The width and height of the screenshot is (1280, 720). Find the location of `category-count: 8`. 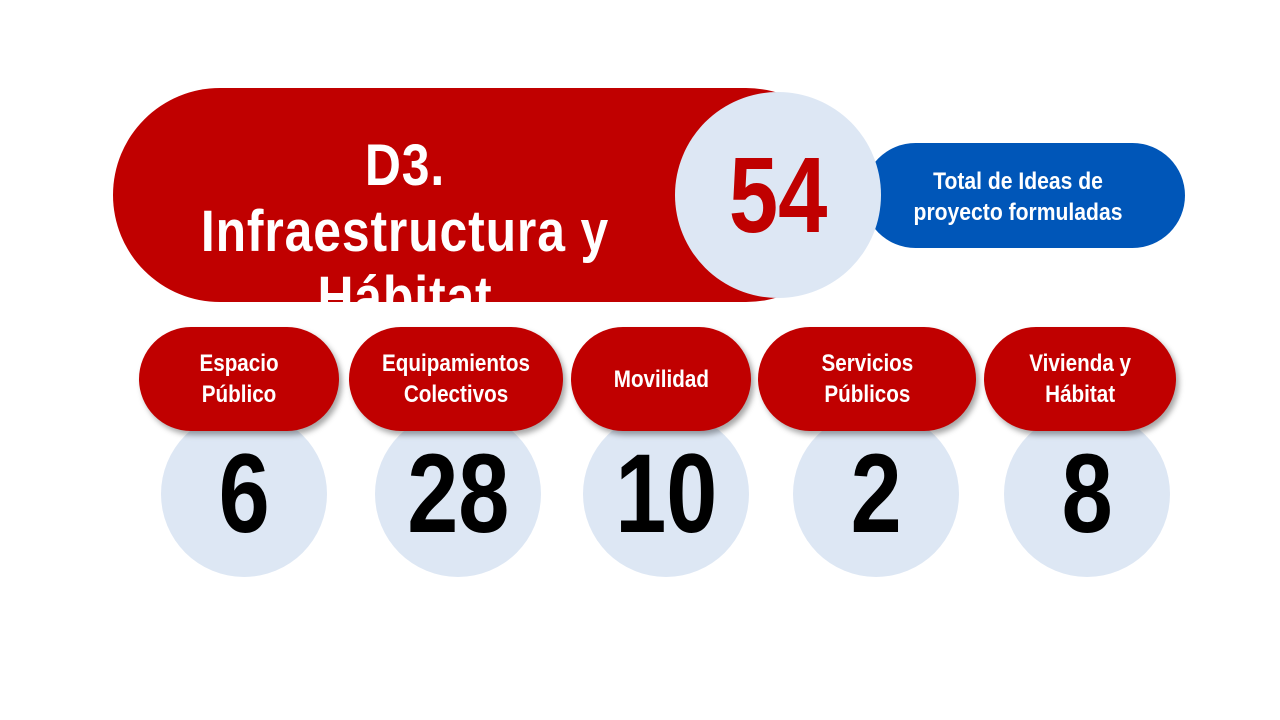

category-count: 8 is located at coordinates (1087, 493).